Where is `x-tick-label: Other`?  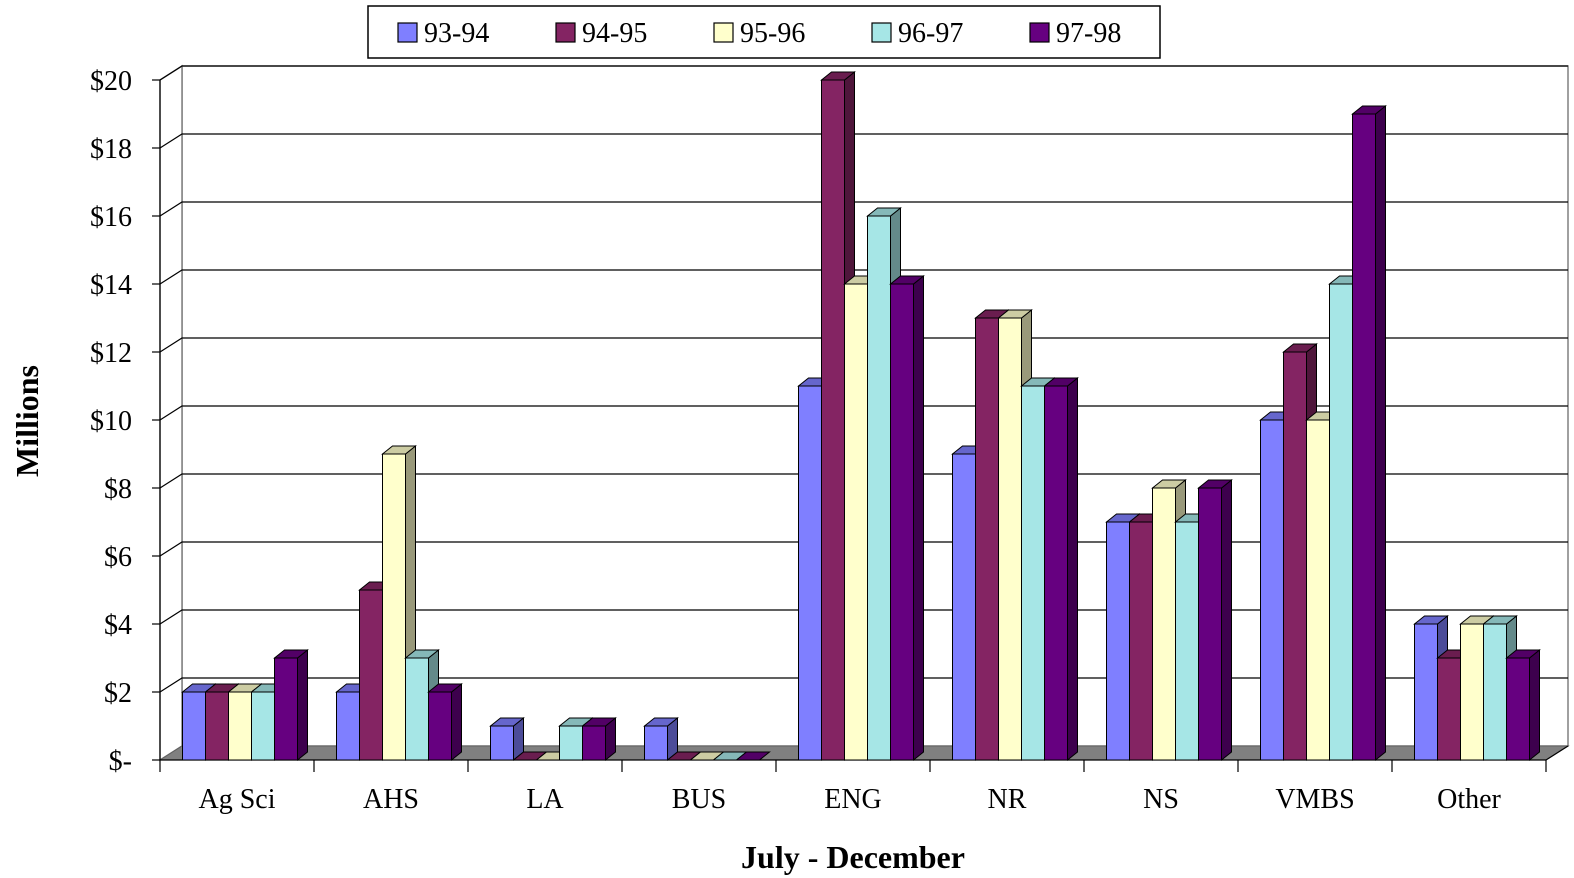
x-tick-label: Other is located at coordinates (1469, 799).